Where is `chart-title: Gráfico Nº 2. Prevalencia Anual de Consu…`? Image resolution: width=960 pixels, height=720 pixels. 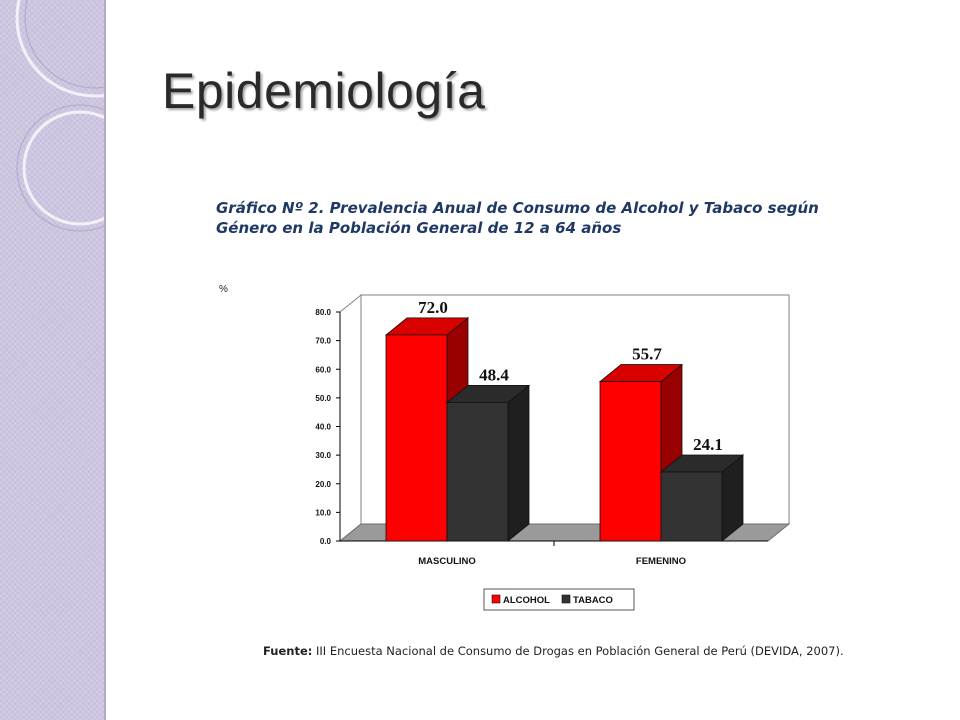 chart-title: Gráfico Nº 2. Prevalencia Anual de Consu… is located at coordinates (517, 218).